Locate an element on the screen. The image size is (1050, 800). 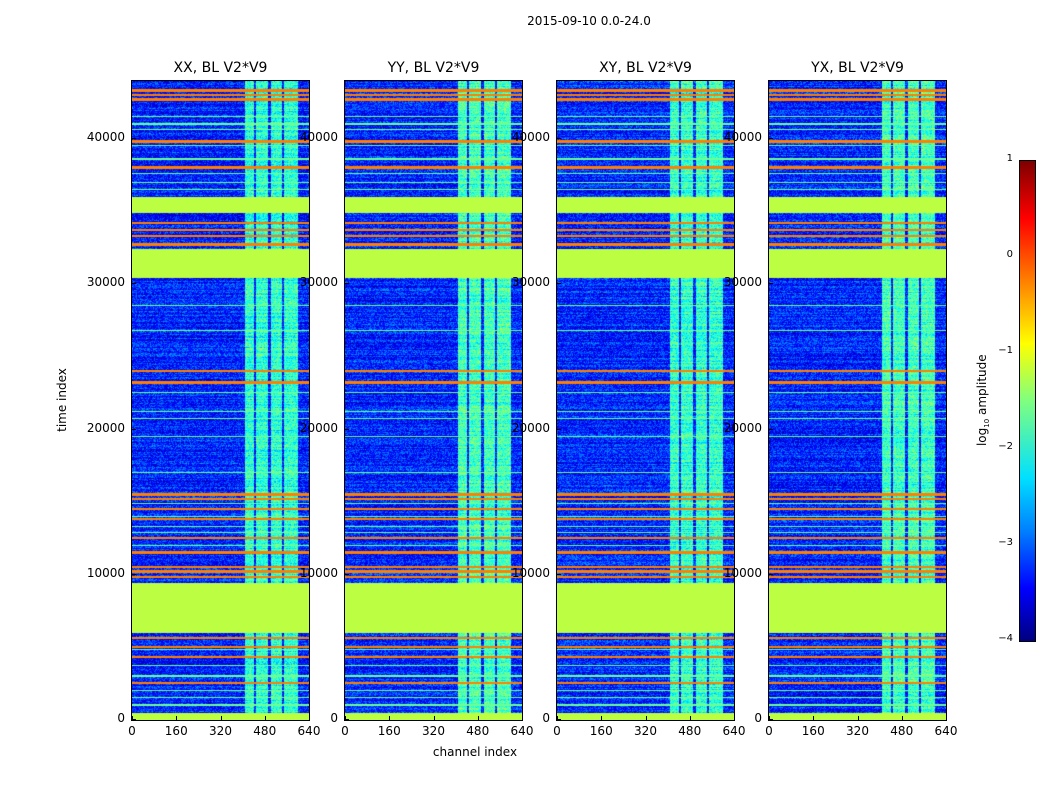
waterfall-panel-4: YX, BL V2*V9 is located at coordinates (857, 390).